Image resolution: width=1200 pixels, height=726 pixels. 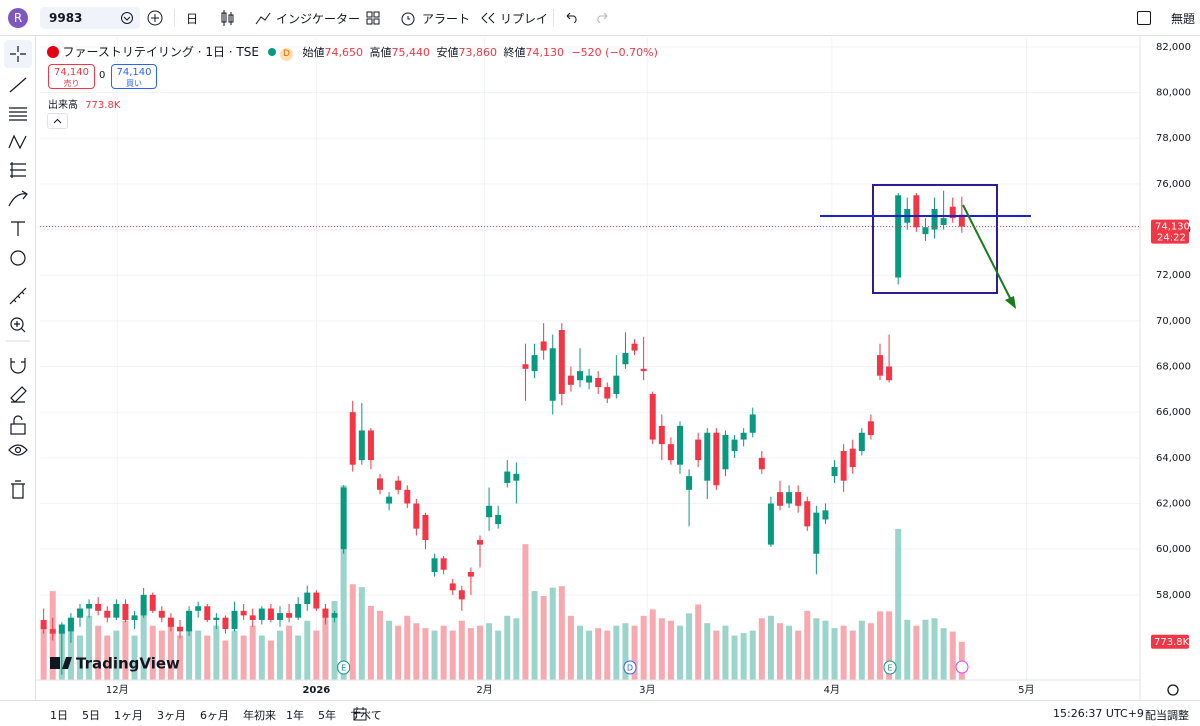 I want to click on lock-tool, so click(x=18, y=429).